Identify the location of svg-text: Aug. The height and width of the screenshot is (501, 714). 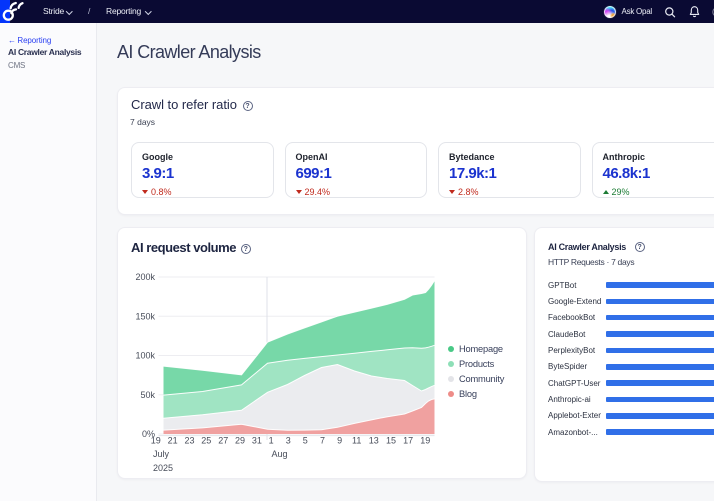
(279, 454).